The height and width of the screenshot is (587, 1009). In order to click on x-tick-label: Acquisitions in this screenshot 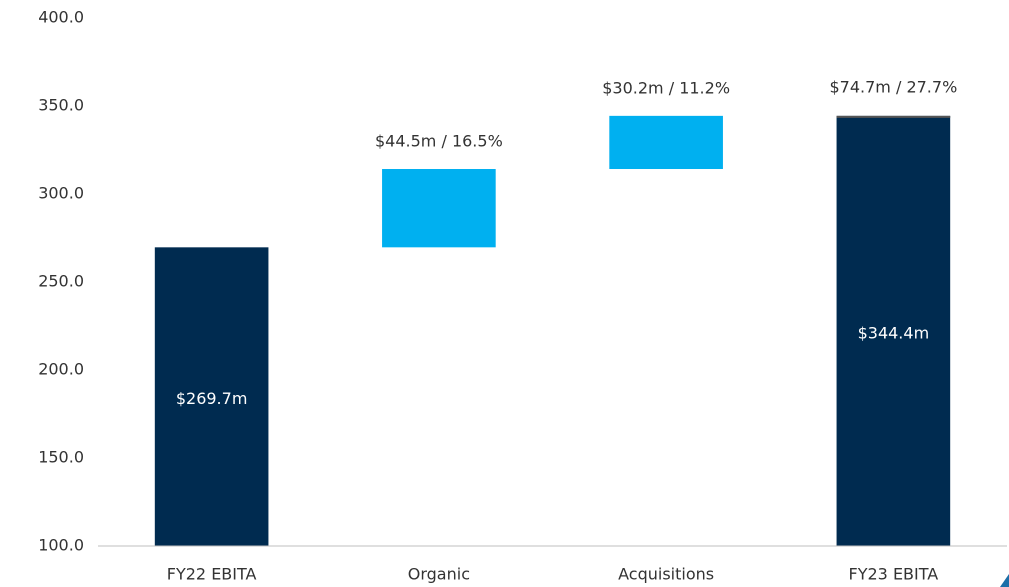, I will do `click(666, 574)`.